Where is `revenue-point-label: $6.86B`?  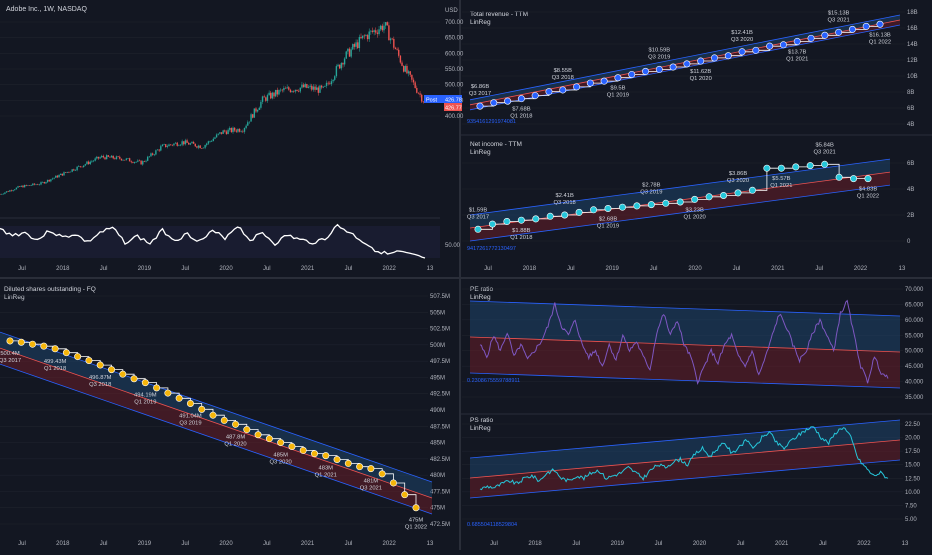
revenue-point-label: $6.86B is located at coordinates (480, 87).